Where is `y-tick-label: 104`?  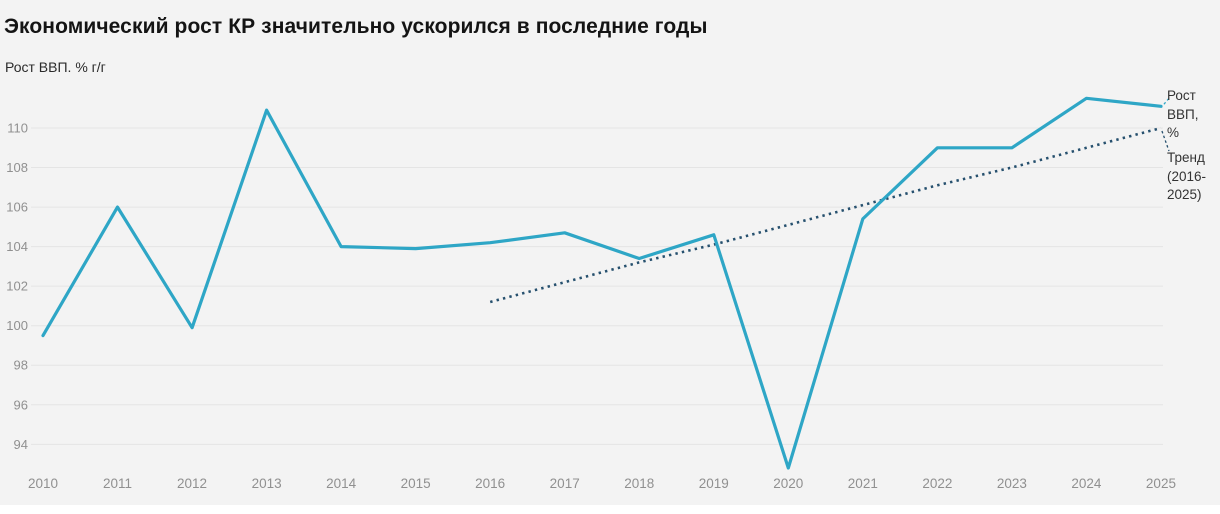
y-tick-label: 104 is located at coordinates (17, 246).